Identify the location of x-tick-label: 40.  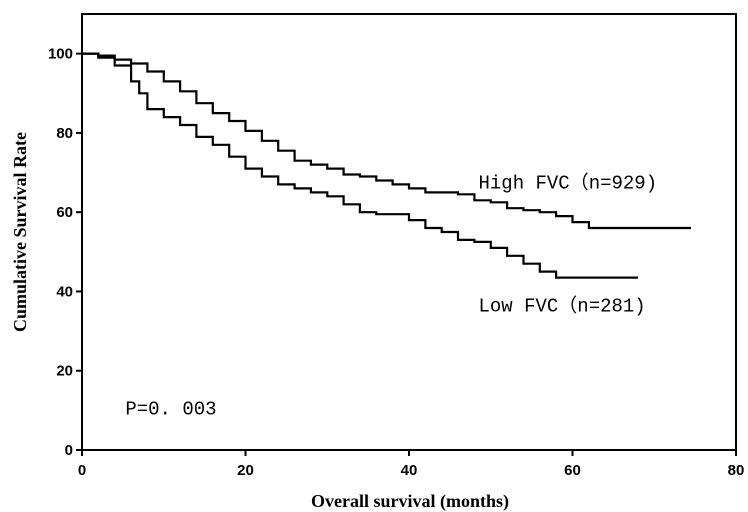
(409, 470).